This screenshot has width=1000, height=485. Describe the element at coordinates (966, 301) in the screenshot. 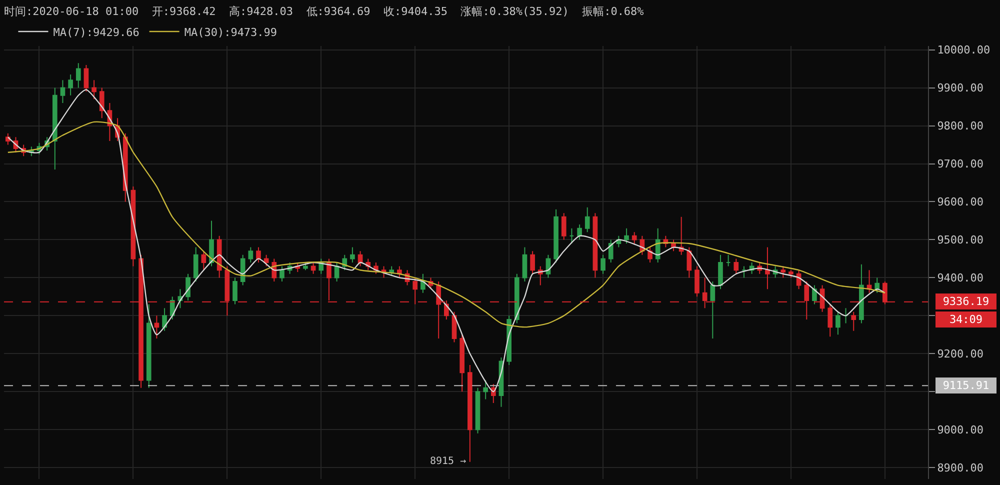

I see `ref-line-label: 9336.19` at that location.